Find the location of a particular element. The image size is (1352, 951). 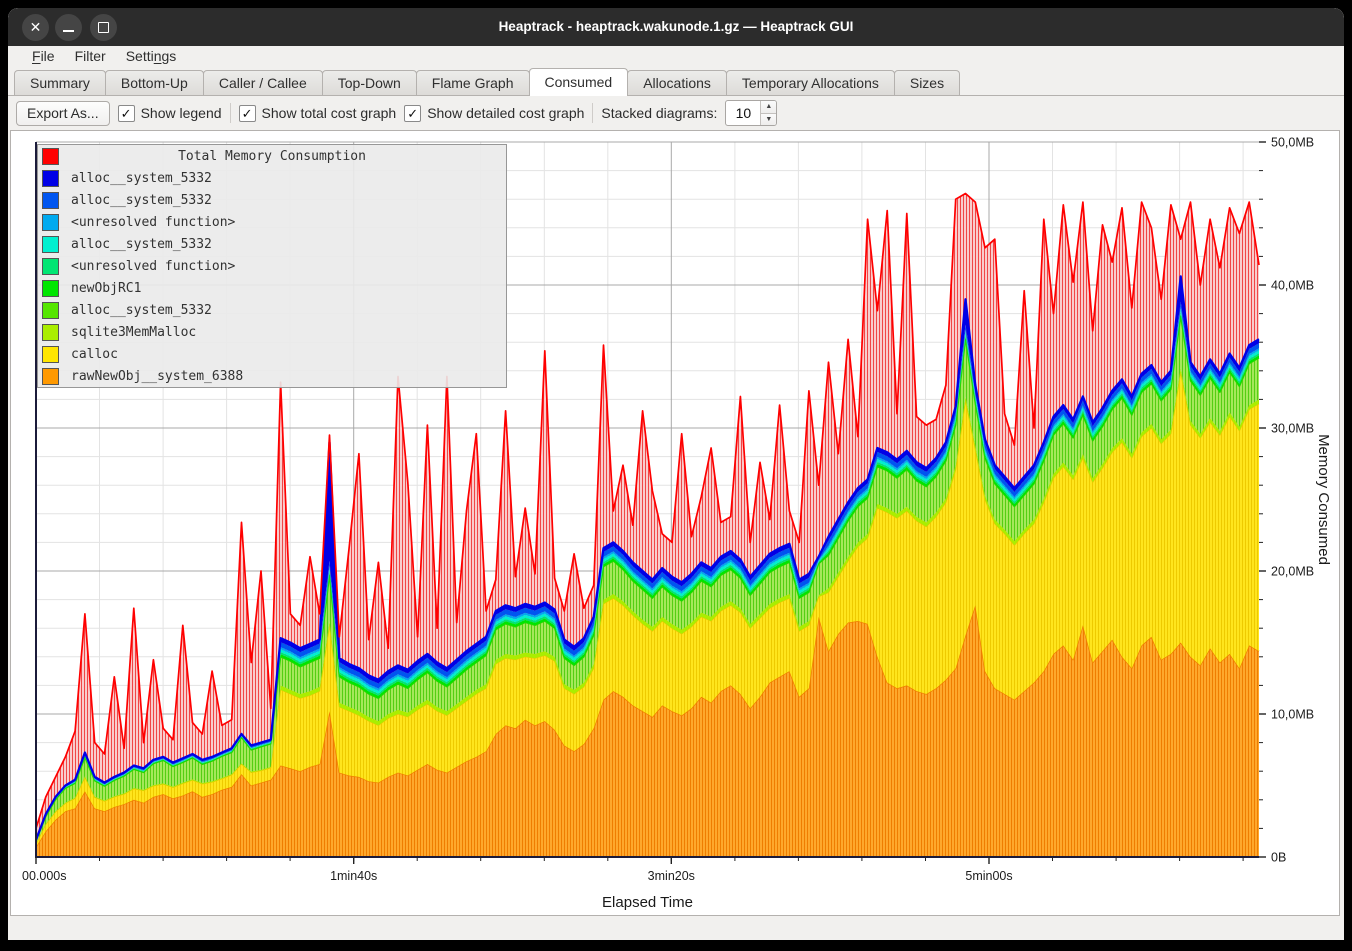

legend-swatch-total is located at coordinates (50, 156).